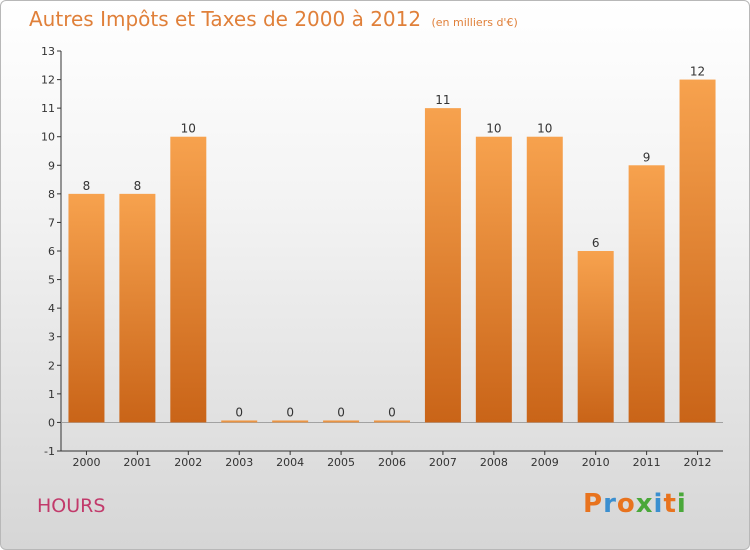 The height and width of the screenshot is (550, 750). What do you see at coordinates (137, 462) in the screenshot?
I see `x-tick-label: 2001` at bounding box center [137, 462].